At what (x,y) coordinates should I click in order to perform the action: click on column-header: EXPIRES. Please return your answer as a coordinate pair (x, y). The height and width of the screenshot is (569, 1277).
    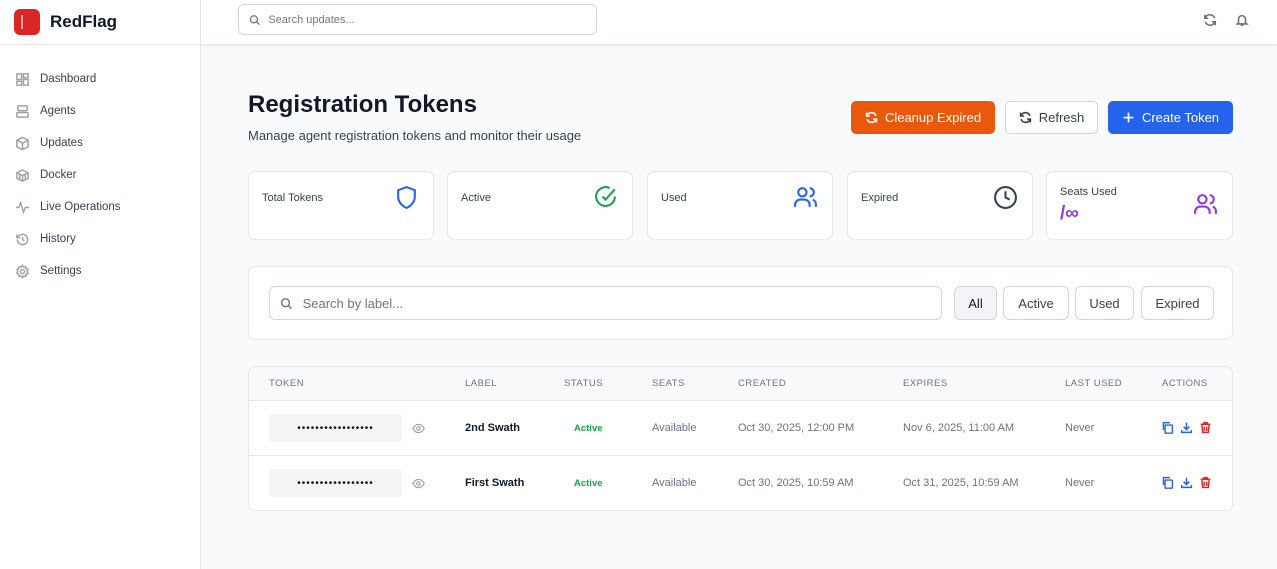
    Looking at the image, I should click on (925, 383).